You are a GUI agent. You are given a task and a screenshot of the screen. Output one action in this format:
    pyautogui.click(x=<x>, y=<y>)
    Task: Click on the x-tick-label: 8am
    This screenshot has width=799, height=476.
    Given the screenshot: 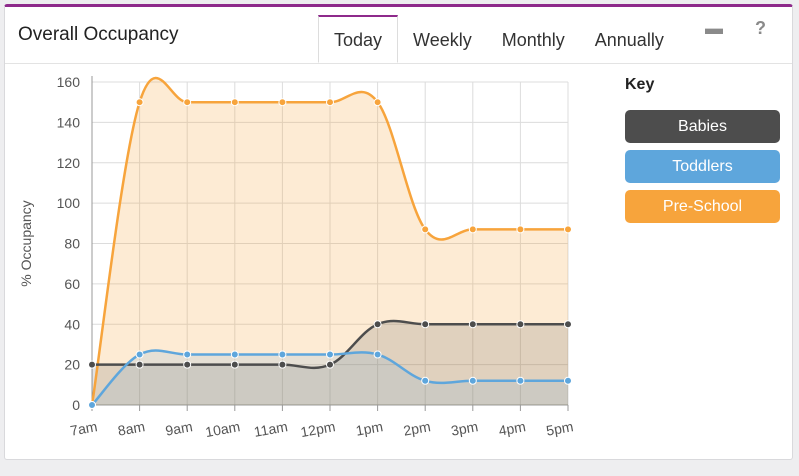 What is the action you would take?
    pyautogui.click(x=132, y=428)
    